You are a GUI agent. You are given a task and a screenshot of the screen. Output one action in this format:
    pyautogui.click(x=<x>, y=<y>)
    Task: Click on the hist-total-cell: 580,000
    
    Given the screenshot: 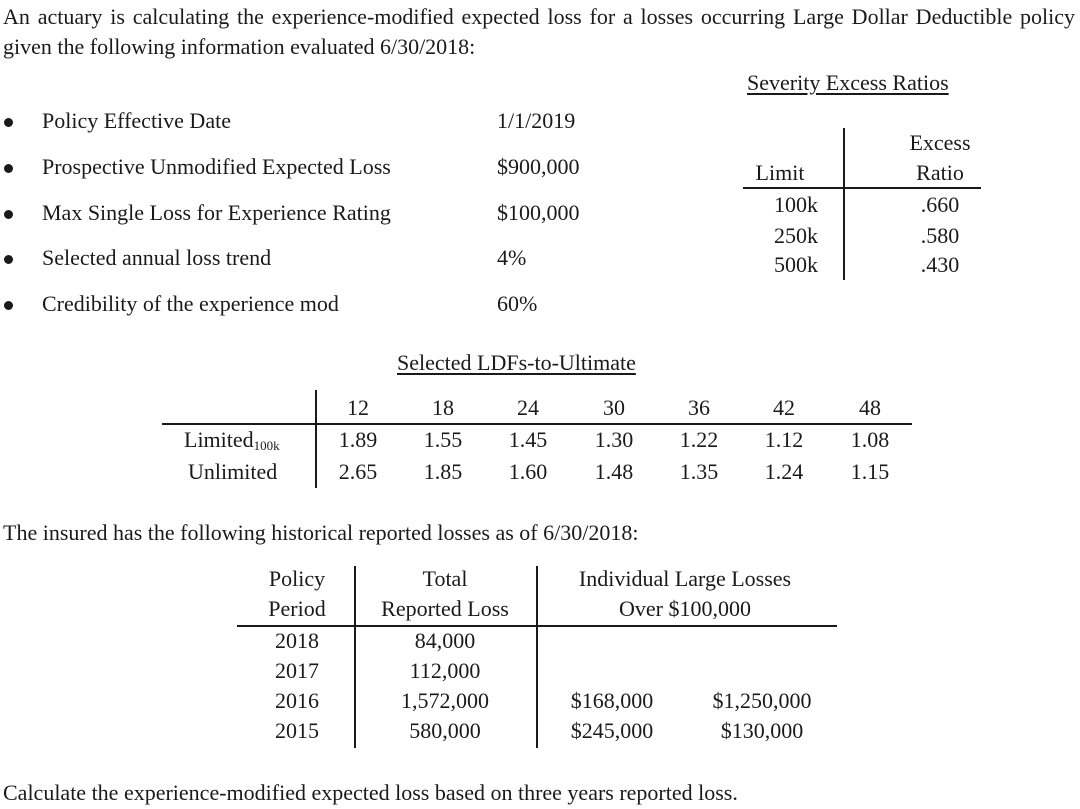 What is the action you would take?
    pyautogui.click(x=445, y=730)
    